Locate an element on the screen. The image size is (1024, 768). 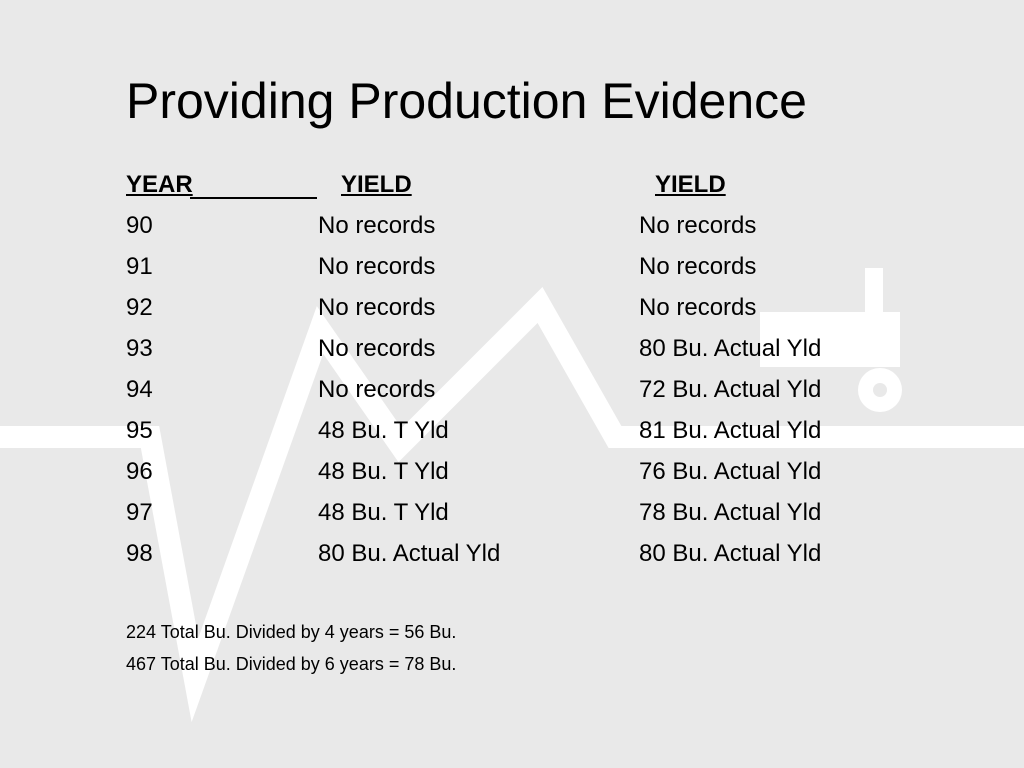
table-cell: 76 Bu. Actual Yld is located at coordinates (730, 471).